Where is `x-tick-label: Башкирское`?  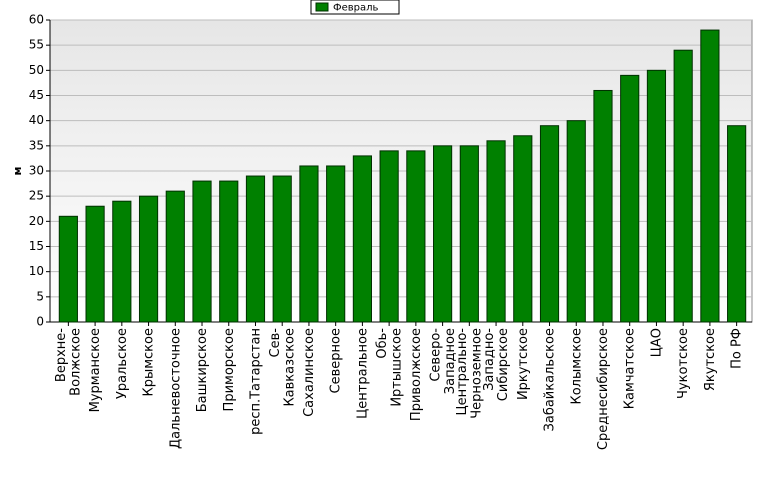 x-tick-label: Башкирское is located at coordinates (202, 370).